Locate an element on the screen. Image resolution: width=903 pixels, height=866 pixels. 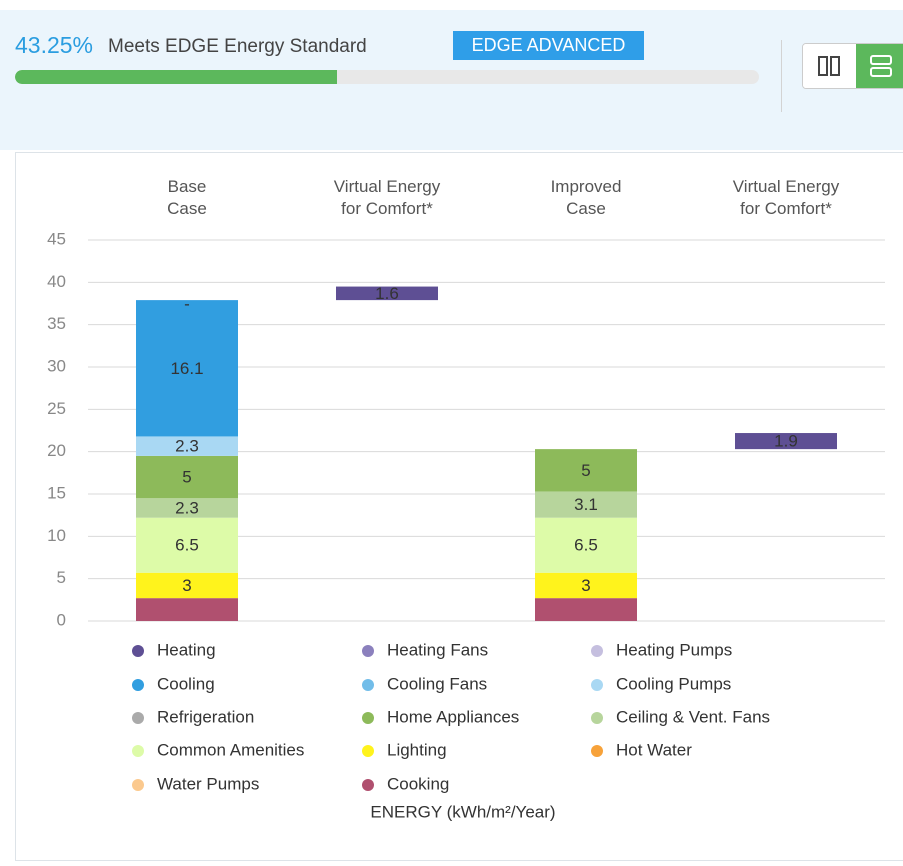
y-tick-label: 10 is located at coordinates (56, 535).